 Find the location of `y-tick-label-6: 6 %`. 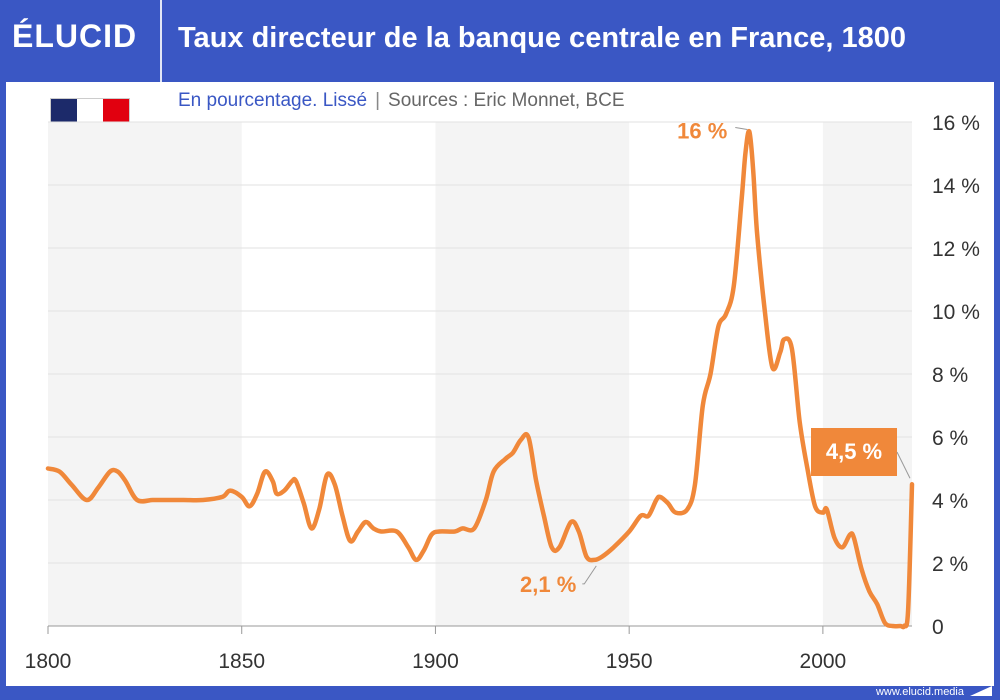

y-tick-label-6: 6 % is located at coordinates (950, 438).